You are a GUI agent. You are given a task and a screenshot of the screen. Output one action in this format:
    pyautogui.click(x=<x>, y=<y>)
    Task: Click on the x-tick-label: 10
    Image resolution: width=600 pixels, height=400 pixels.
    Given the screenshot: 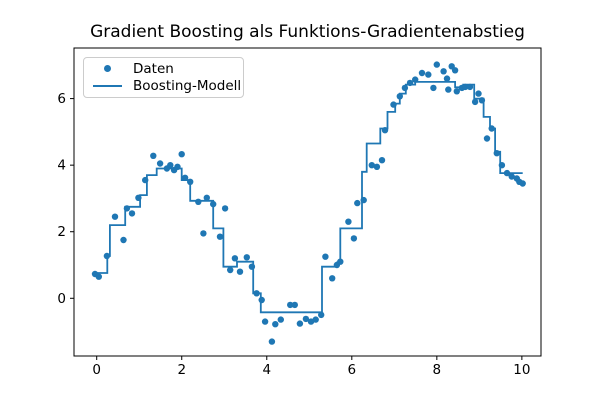 What is the action you would take?
    pyautogui.click(x=521, y=370)
    